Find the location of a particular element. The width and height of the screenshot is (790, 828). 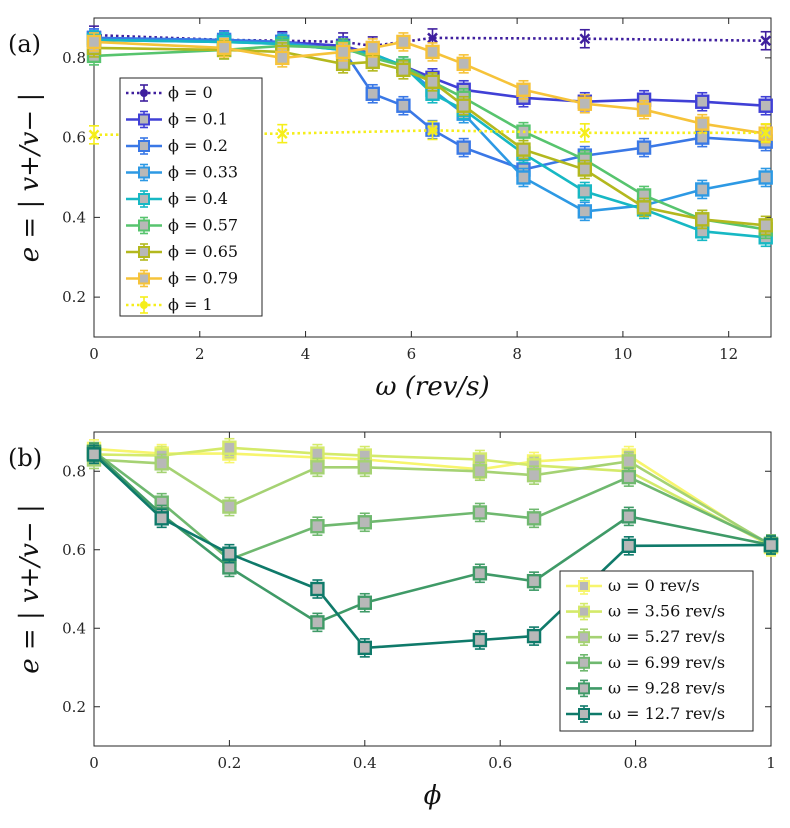

legend-item-8: ϕ = 1 is located at coordinates (169, 304).